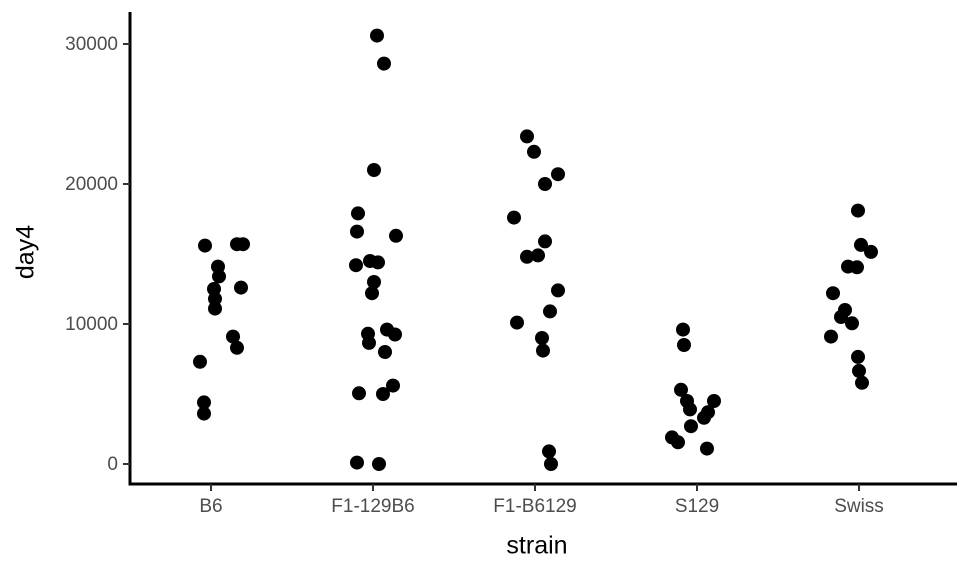 This screenshot has width=960, height=576. I want to click on x-tick-label: B6, so click(210, 506).